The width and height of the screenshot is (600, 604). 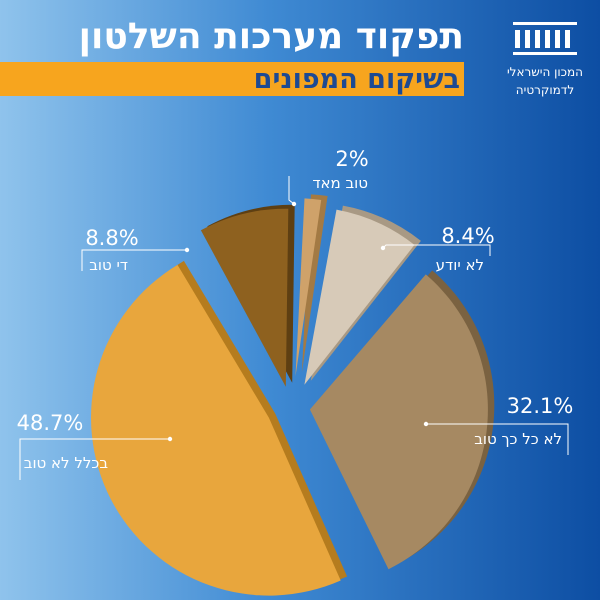 What do you see at coordinates (340, 183) in the screenshot?
I see `category-label-very-good: טוב מאד` at bounding box center [340, 183].